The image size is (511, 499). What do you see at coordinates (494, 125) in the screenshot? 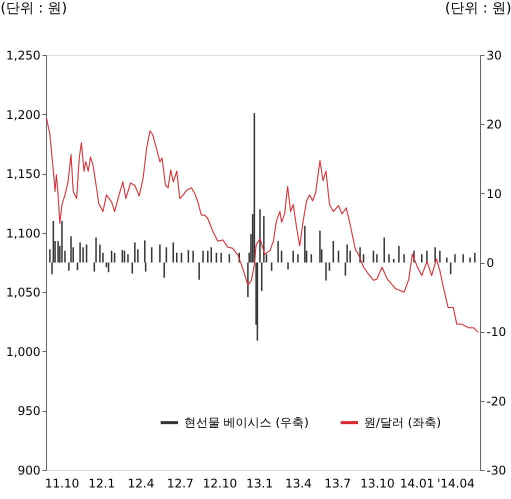
I see `y2-tick-label: 20` at bounding box center [494, 125].